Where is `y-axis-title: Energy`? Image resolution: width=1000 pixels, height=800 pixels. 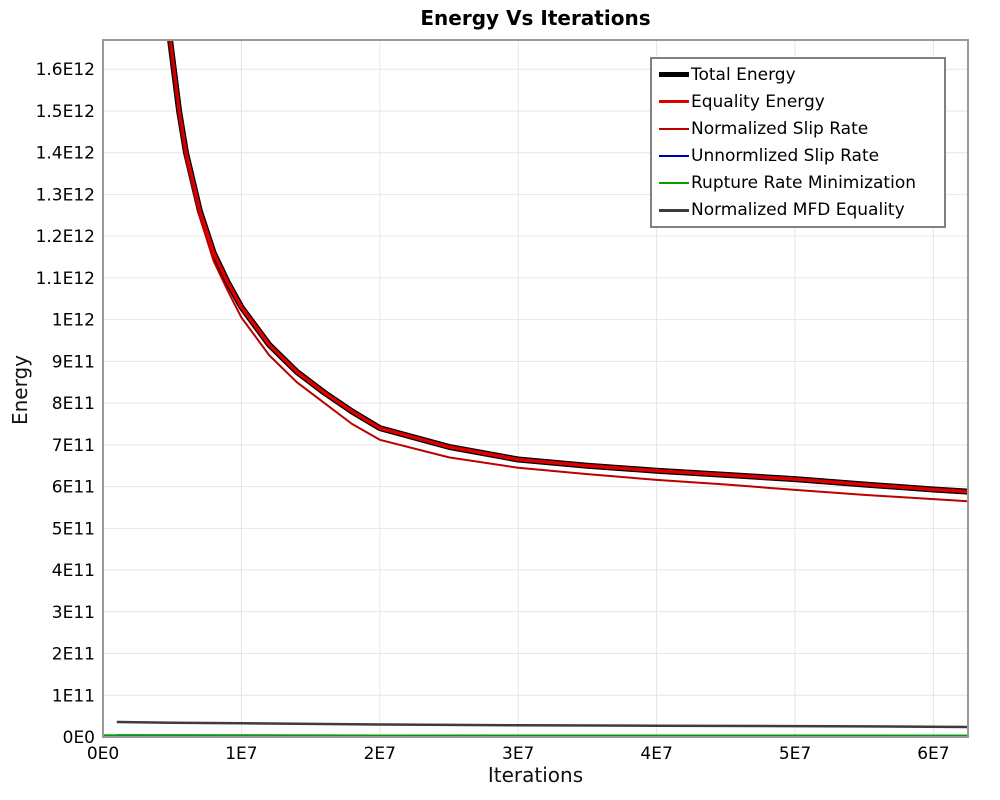
y-axis-title: Energy is located at coordinates (20, 390).